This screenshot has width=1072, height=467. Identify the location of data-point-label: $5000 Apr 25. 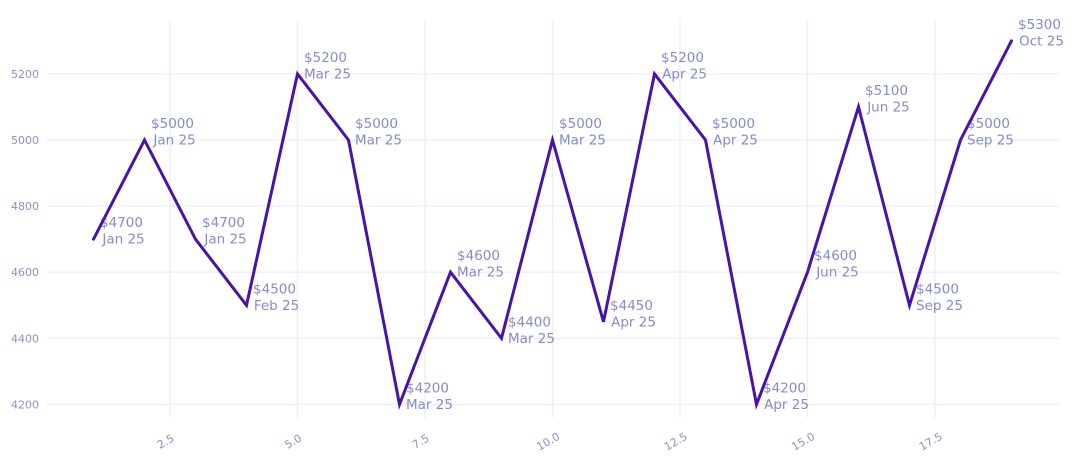
(735, 132).